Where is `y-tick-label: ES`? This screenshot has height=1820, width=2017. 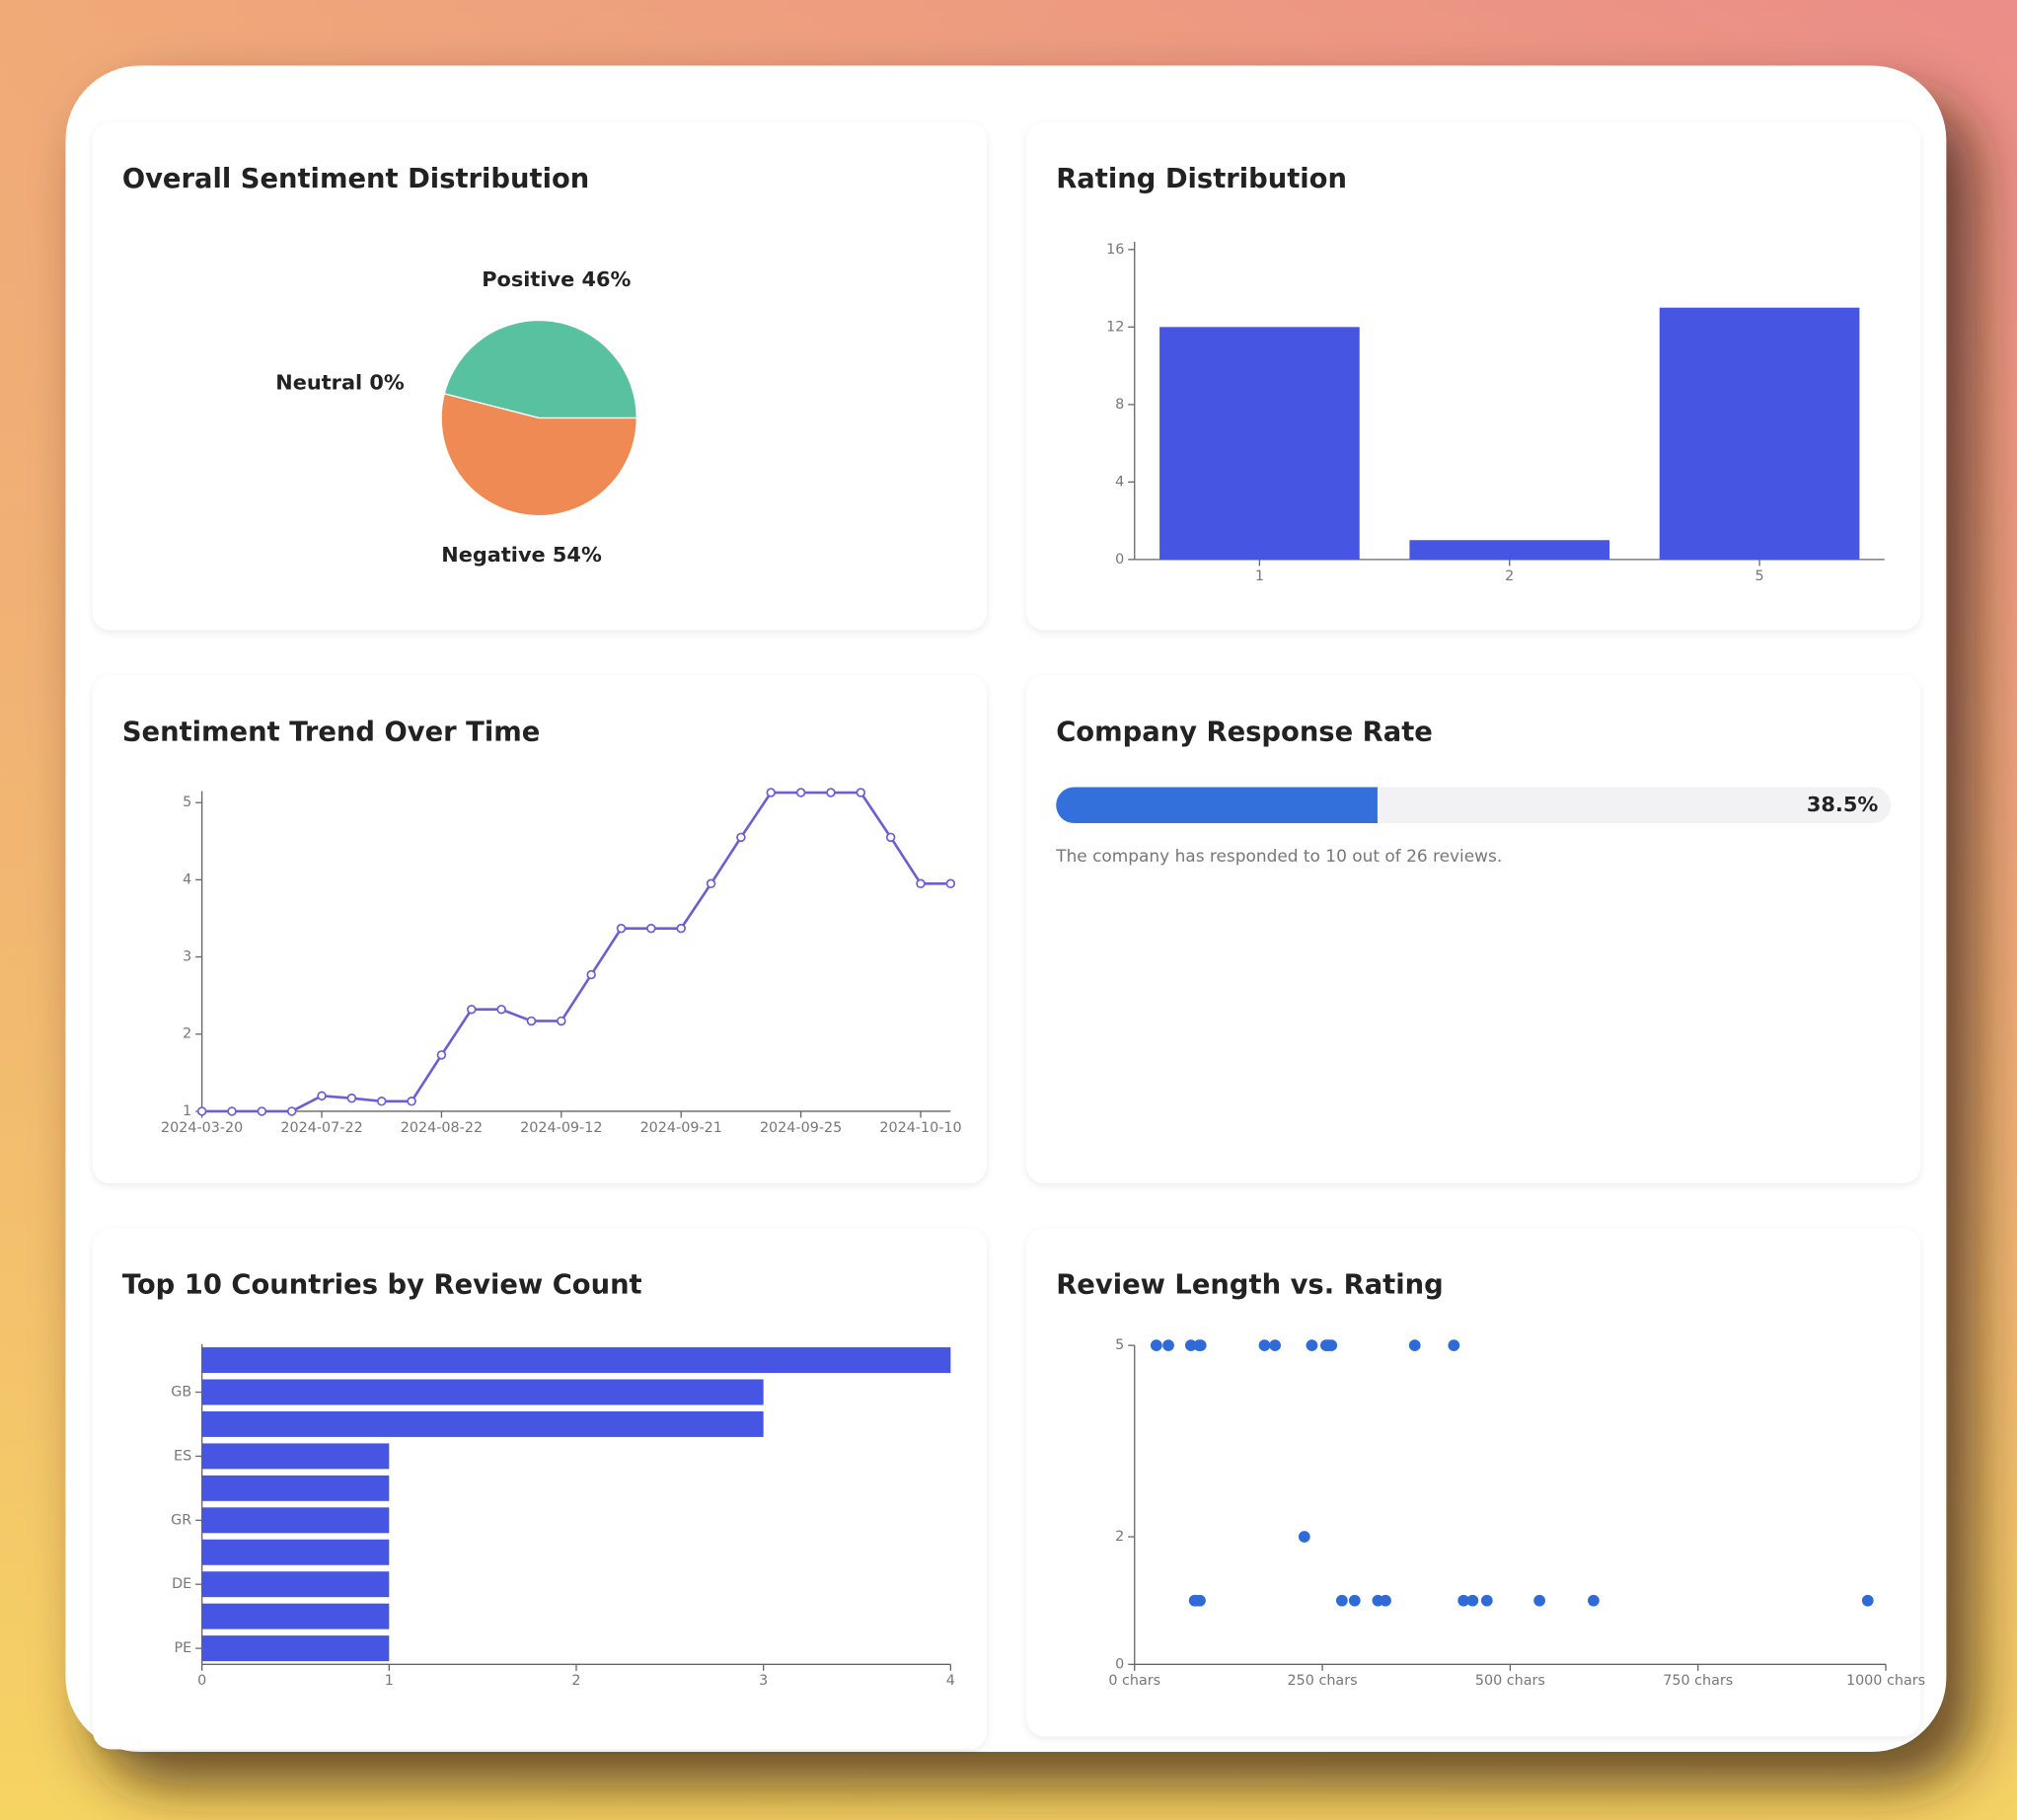
y-tick-label: ES is located at coordinates (182, 1456).